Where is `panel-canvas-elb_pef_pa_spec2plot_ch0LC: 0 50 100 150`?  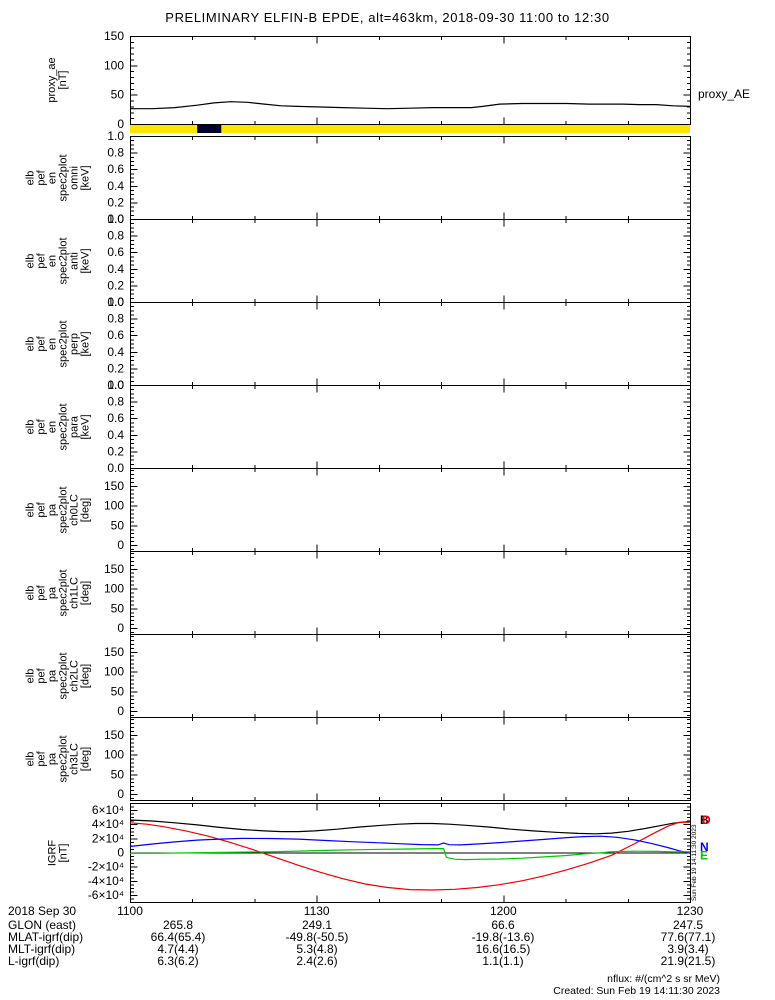
panel-canvas-elb_pef_pa_spec2plot_ch0LC: 0 50 100 150 is located at coordinates (397, 510).